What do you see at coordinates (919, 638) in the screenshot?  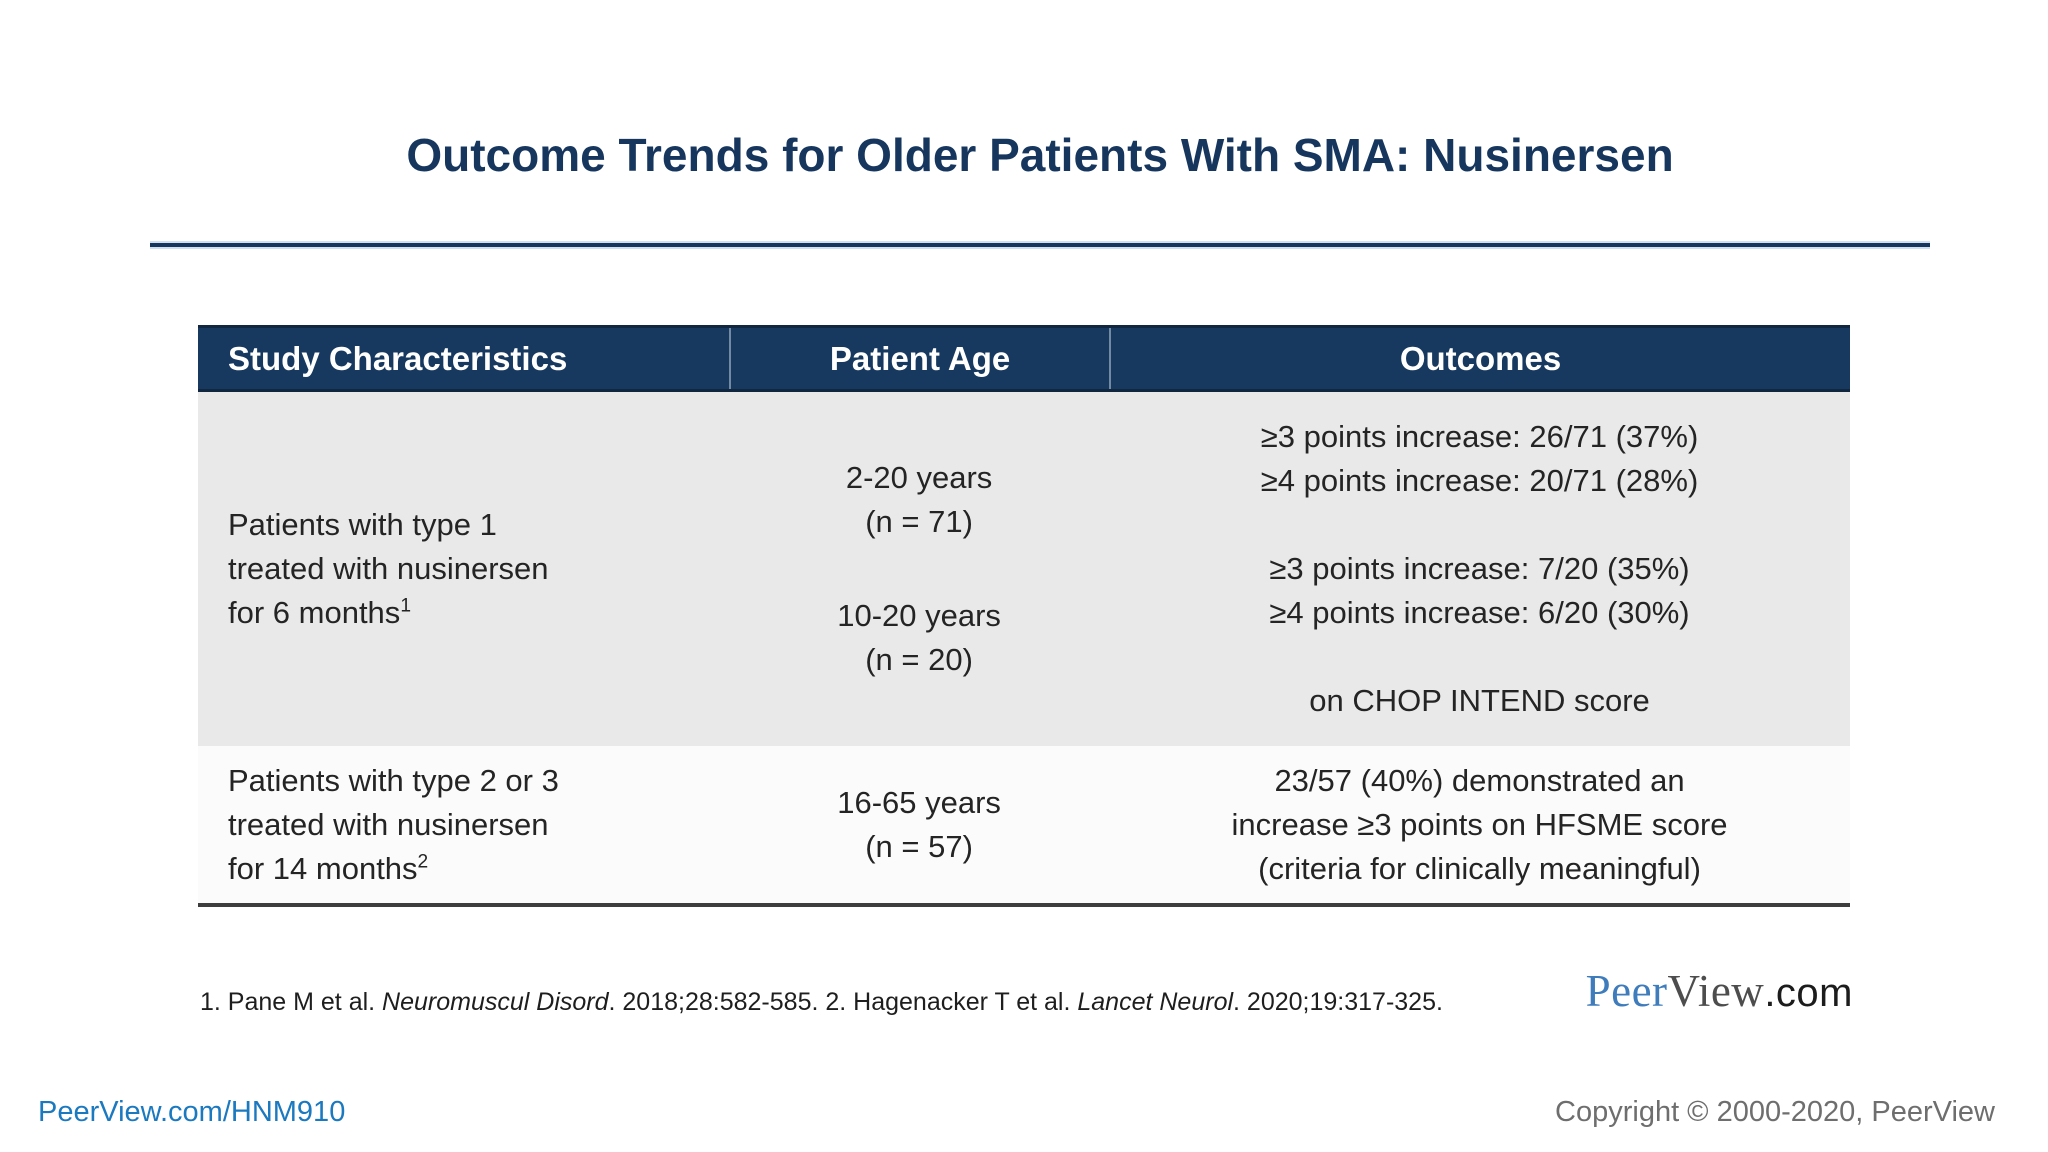 I see `age-group-2: 10-20 years (n = 20)` at bounding box center [919, 638].